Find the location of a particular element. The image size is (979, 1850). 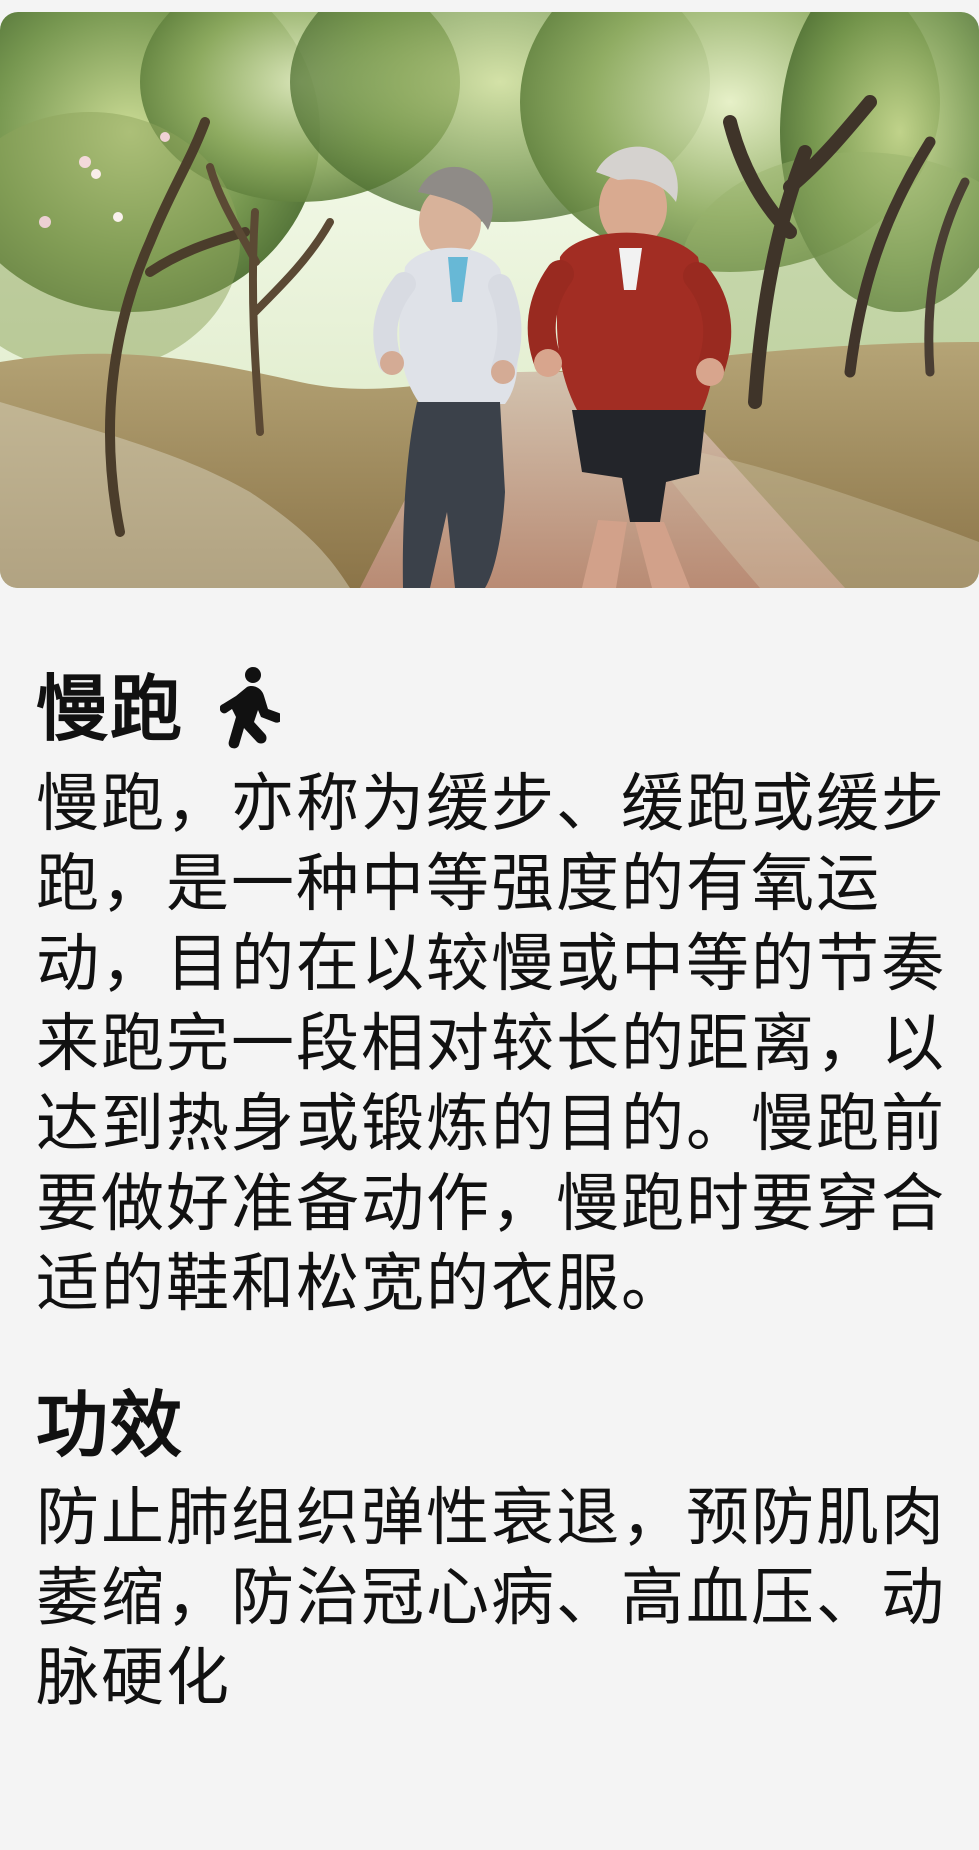

benefits-title: 功效 is located at coordinates (110, 1425).